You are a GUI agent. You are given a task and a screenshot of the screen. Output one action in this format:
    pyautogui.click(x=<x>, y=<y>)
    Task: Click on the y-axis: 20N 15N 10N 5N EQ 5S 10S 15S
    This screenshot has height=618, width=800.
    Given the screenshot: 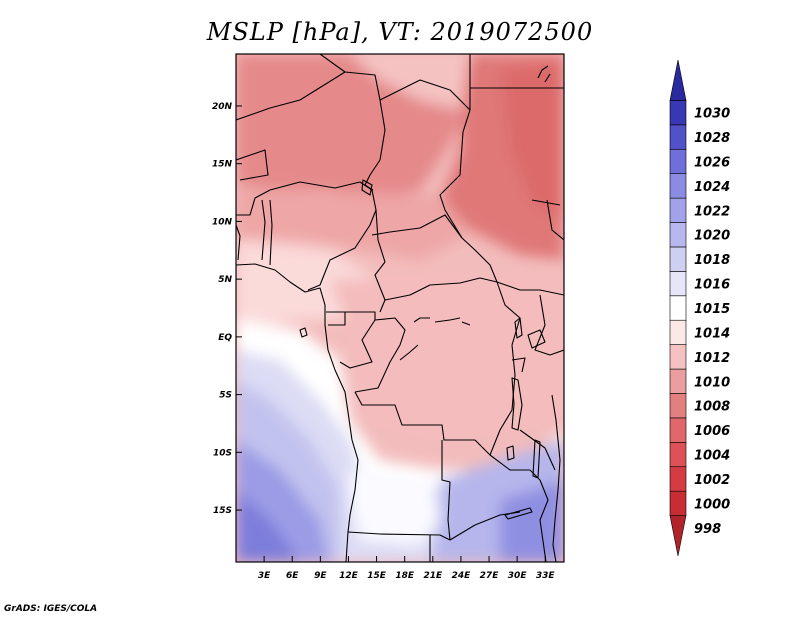 What is the action you would take?
    pyautogui.click(x=227, y=309)
    